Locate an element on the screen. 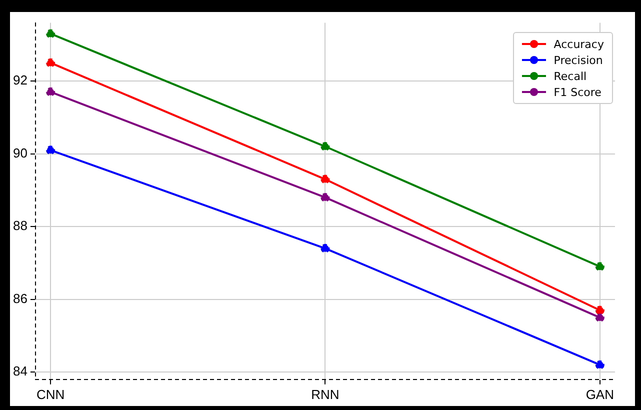  legend-label: Recall is located at coordinates (570, 76).